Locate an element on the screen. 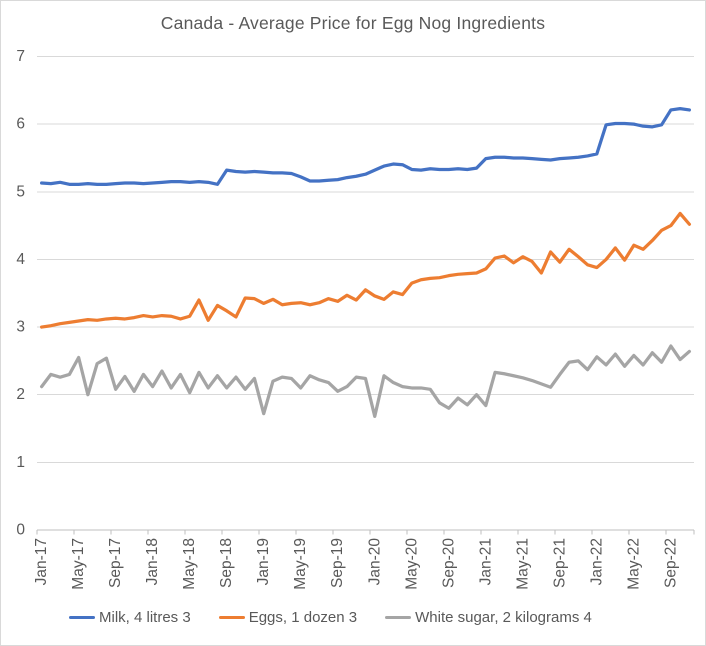  x-axis-tick-label: Sep-17 is located at coordinates (115, 563).